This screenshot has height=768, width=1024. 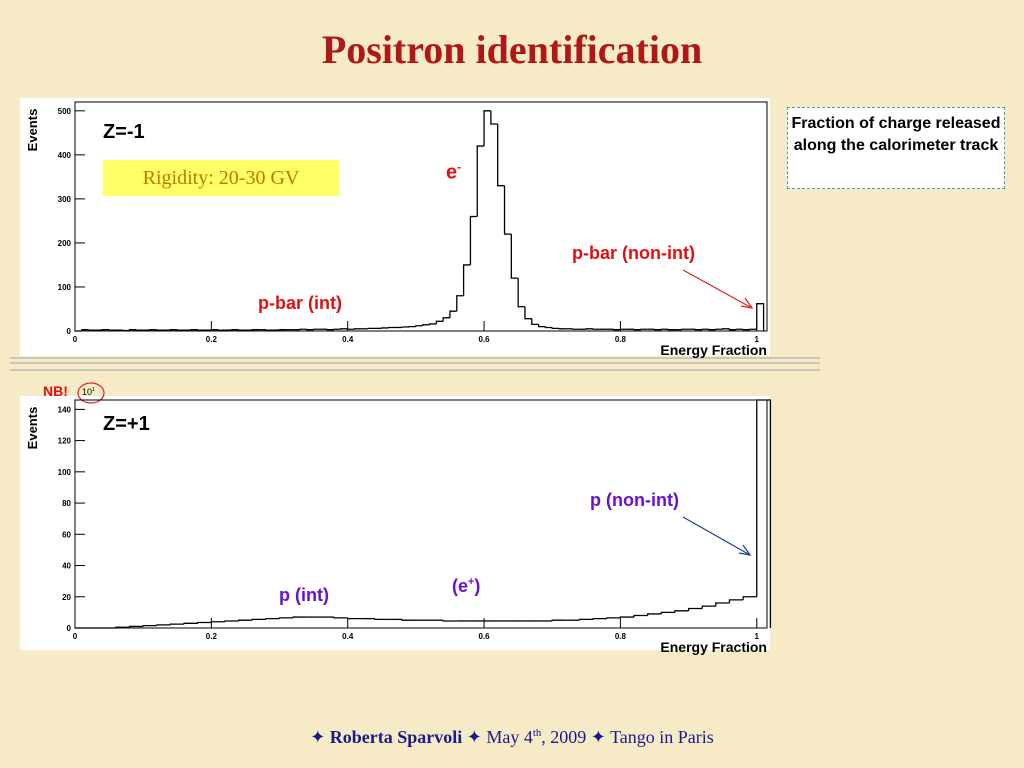 What do you see at coordinates (396, 737) in the screenshot?
I see `author: Roberta Sparvoli` at bounding box center [396, 737].